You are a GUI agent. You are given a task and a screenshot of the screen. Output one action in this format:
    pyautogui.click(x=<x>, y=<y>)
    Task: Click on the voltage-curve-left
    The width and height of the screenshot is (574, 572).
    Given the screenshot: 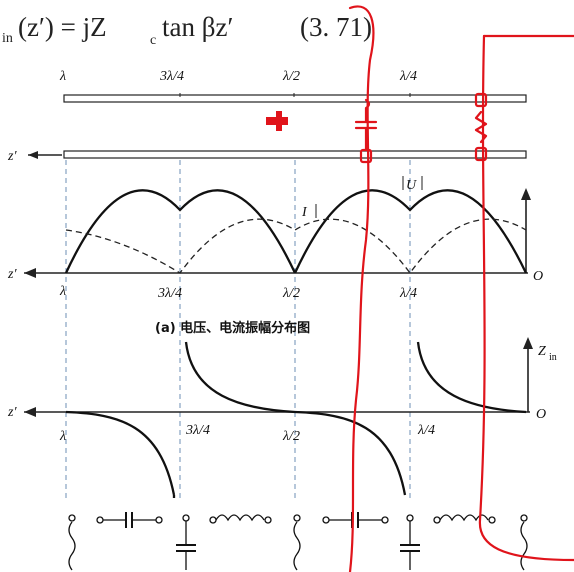 What is the action you would take?
    pyautogui.click(x=180, y=231)
    